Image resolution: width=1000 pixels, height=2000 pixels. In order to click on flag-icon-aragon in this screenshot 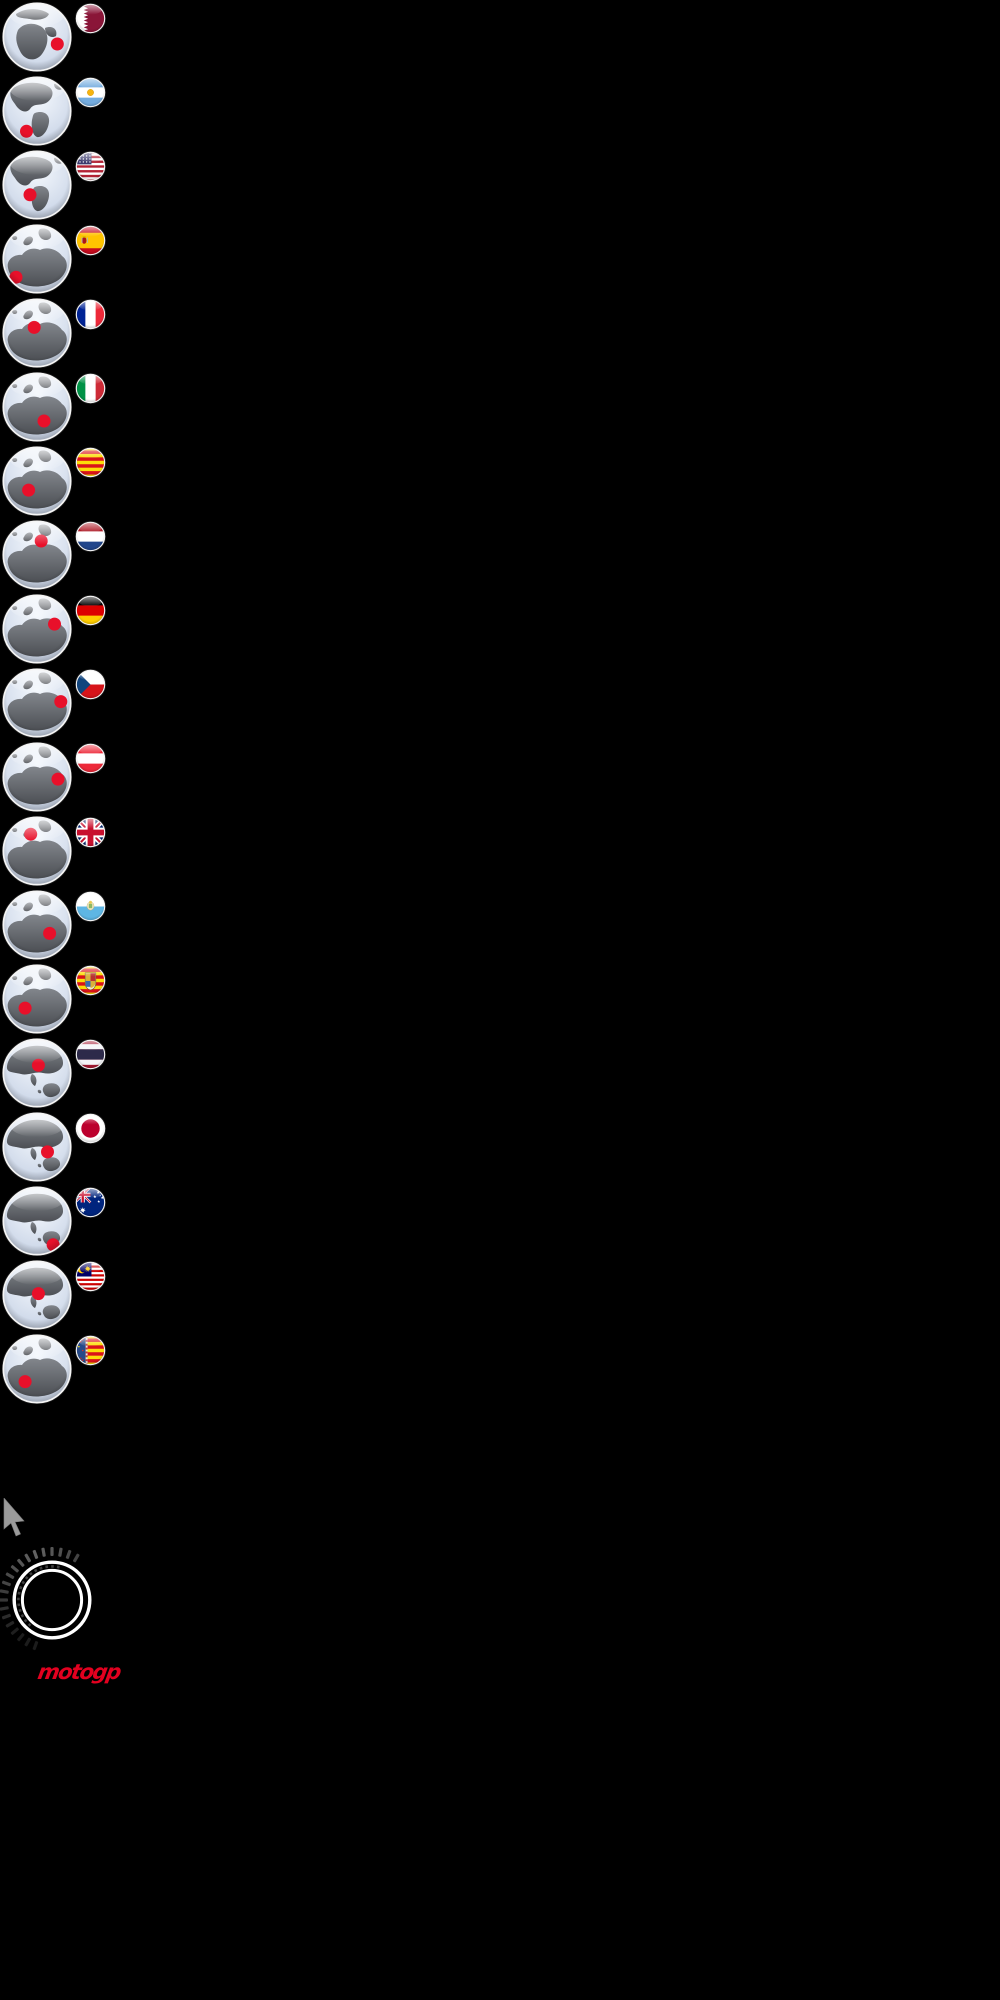, I will do `click(90, 980)`.